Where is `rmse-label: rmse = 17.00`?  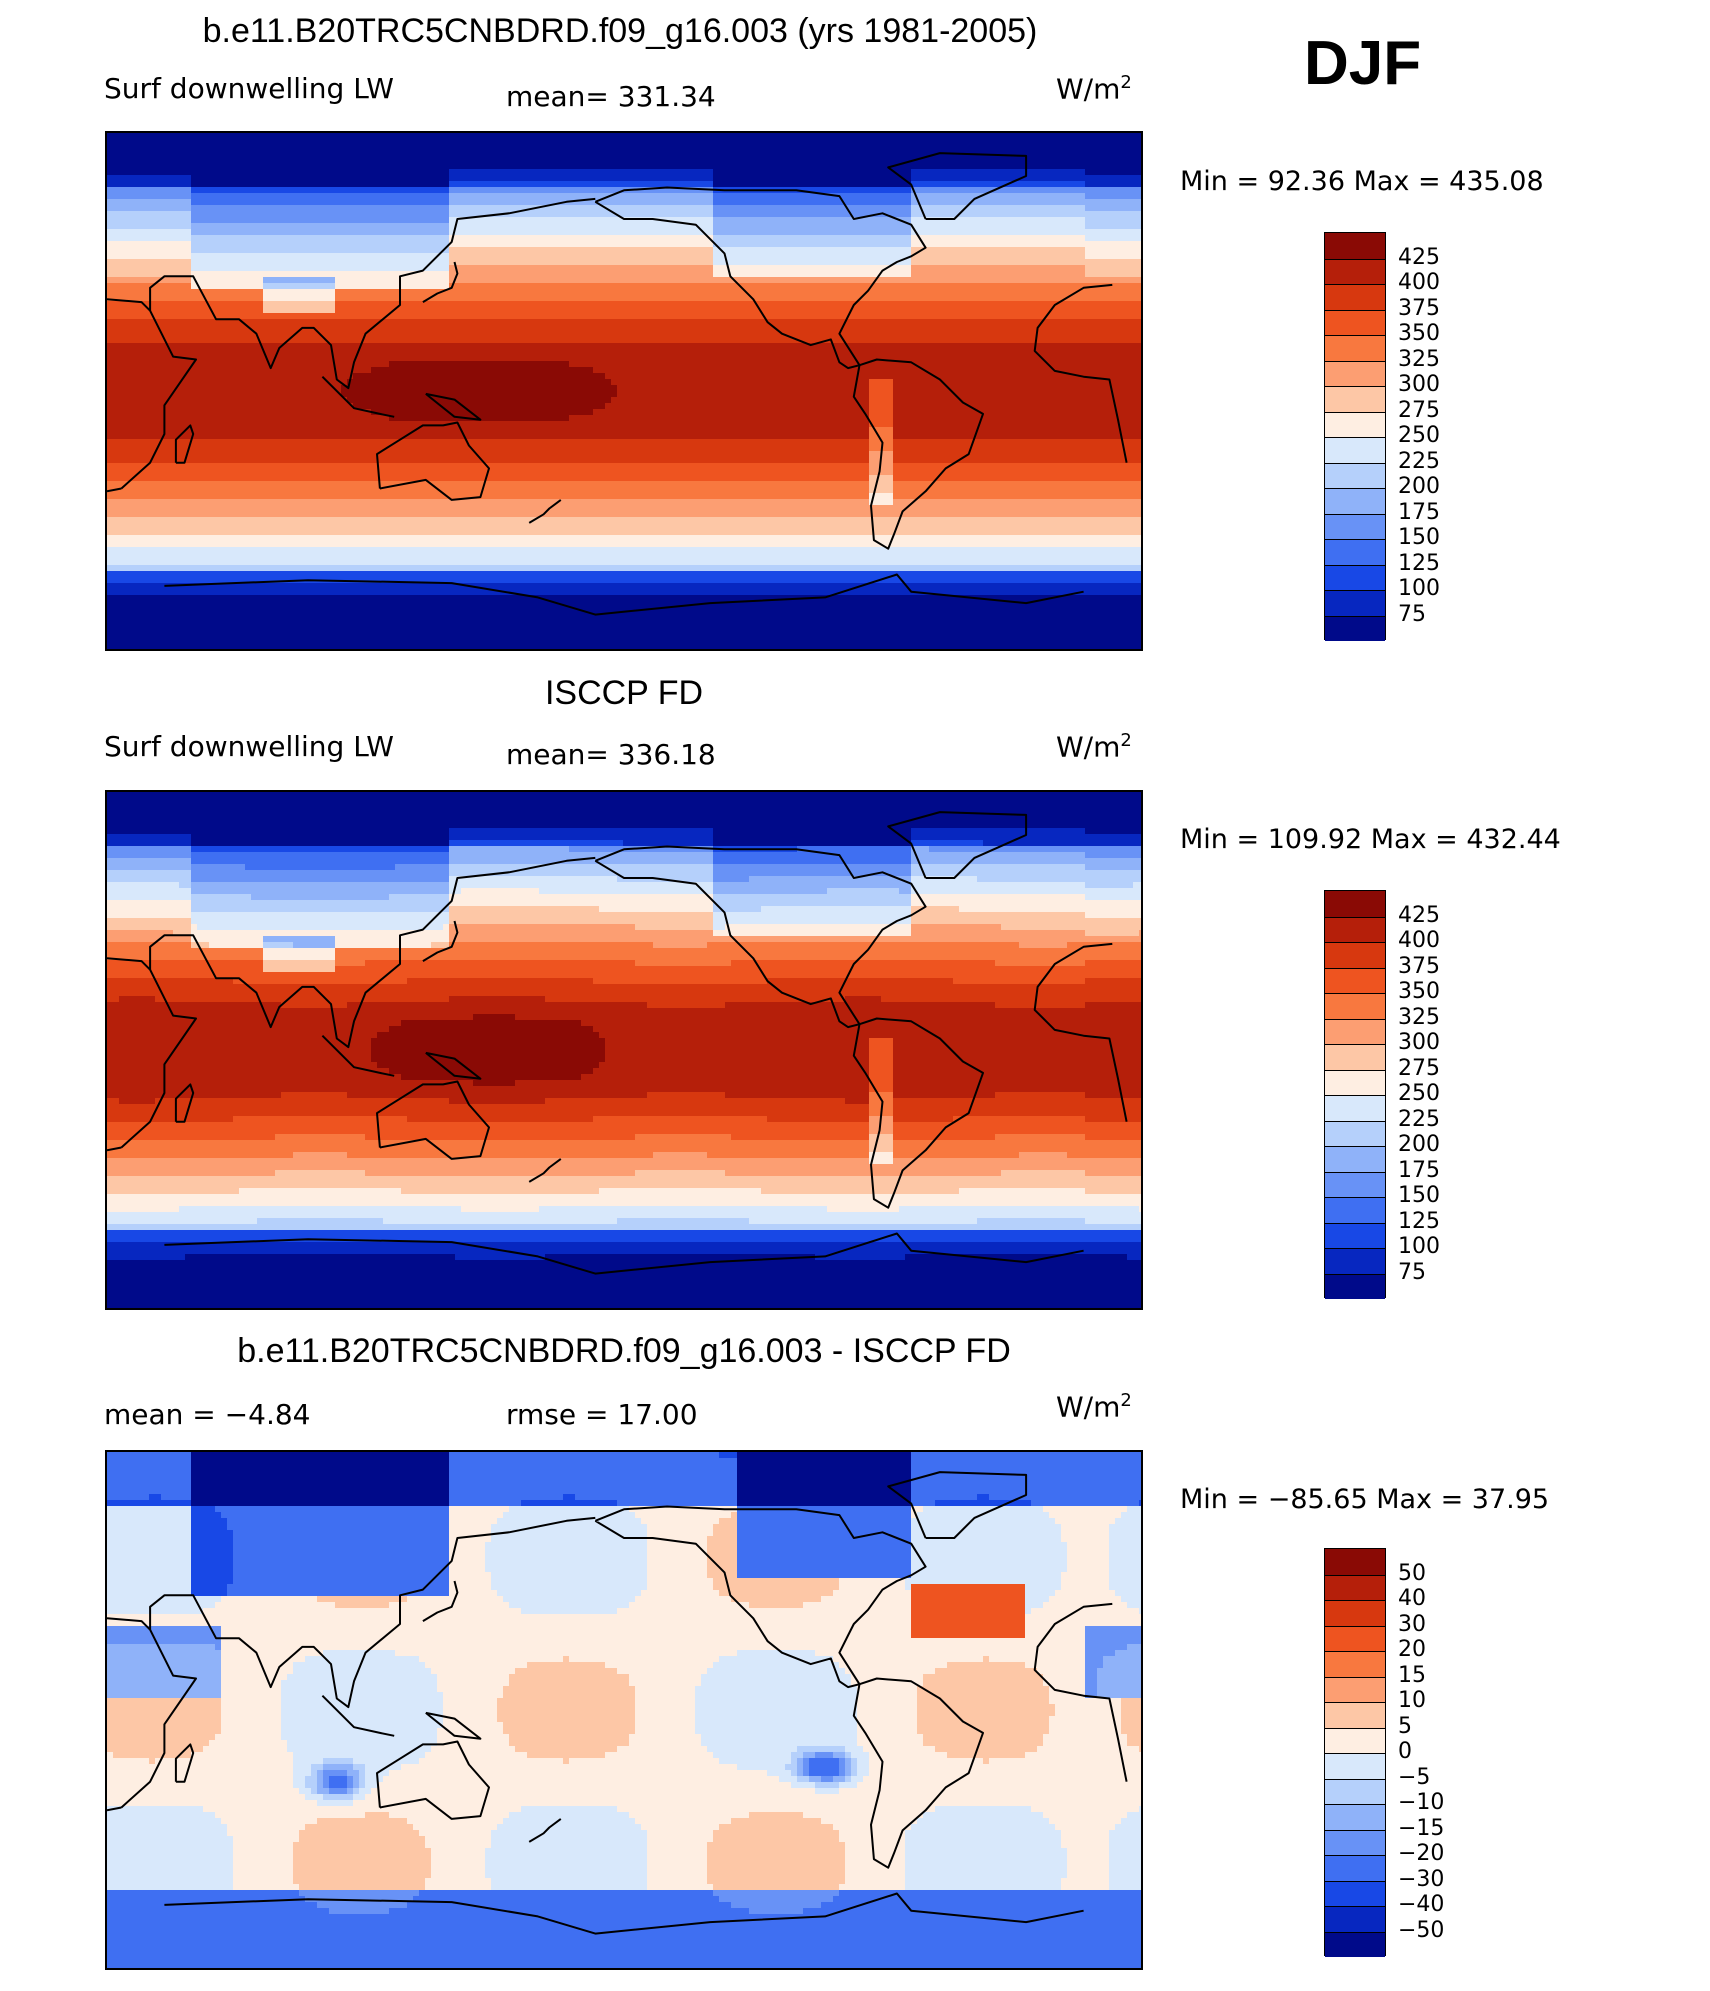
rmse-label: rmse = 17.00 is located at coordinates (602, 1414).